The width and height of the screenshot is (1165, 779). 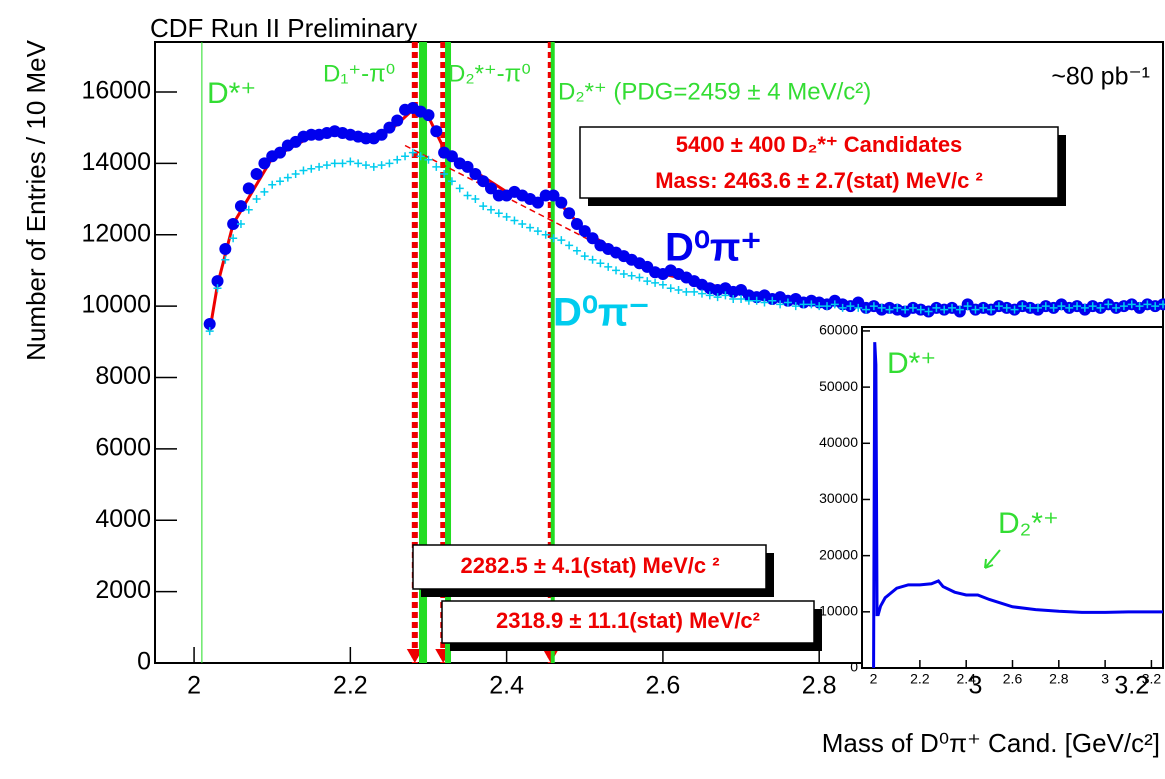 I want to click on annotation: D⁰π⁻, so click(x=601, y=313).